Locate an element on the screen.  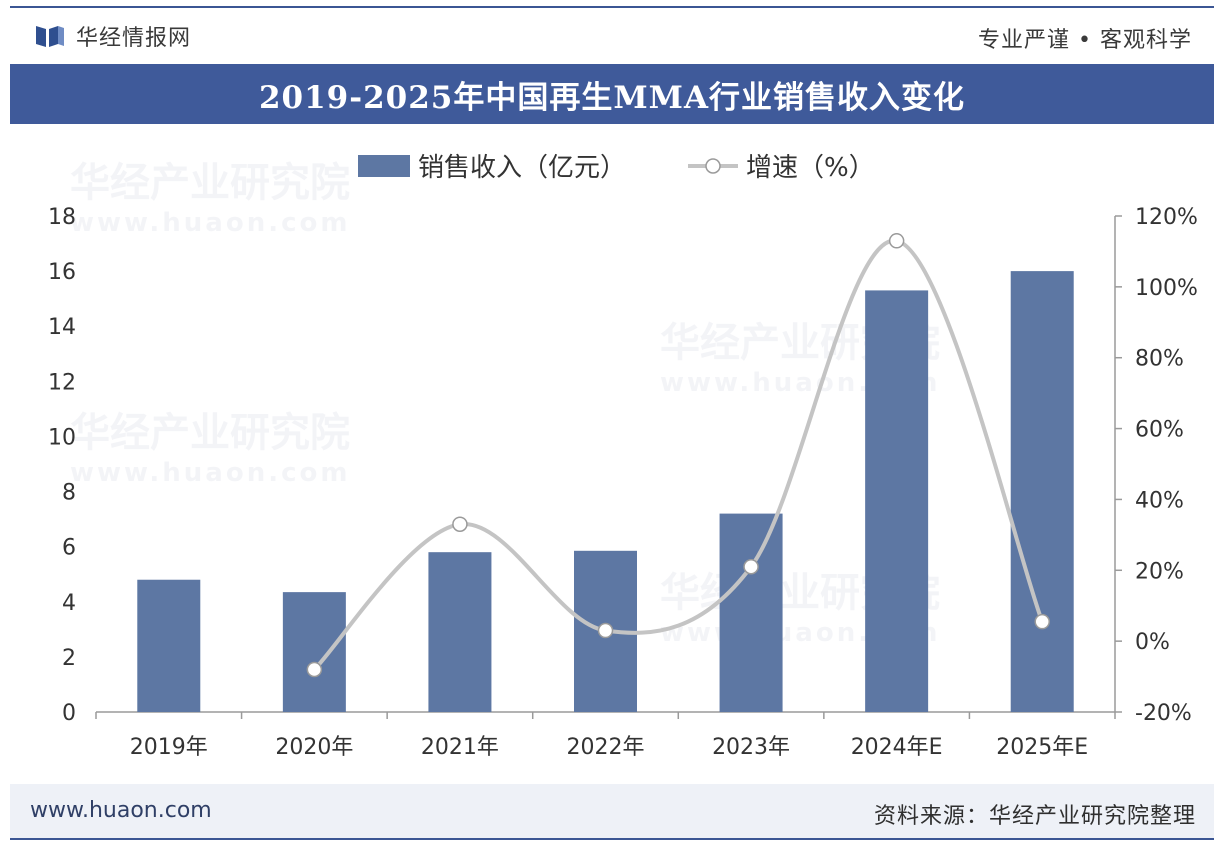
y-left-tick-label: 10 is located at coordinates (62, 437).